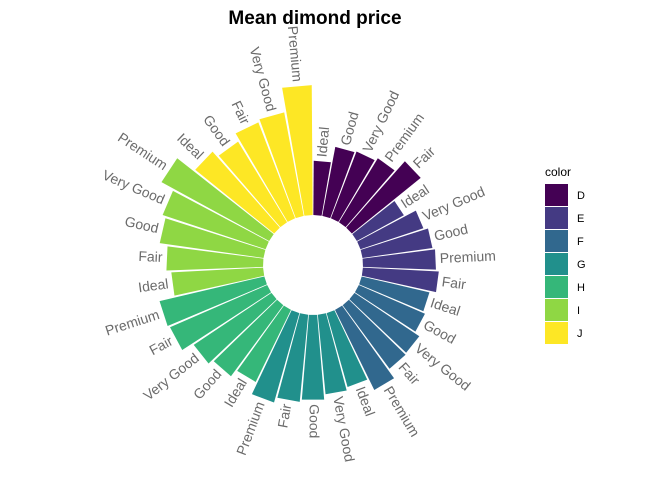 The width and height of the screenshot is (672, 480). Describe the element at coordinates (213, 301) in the screenshot. I see `bar-H-premium` at that location.